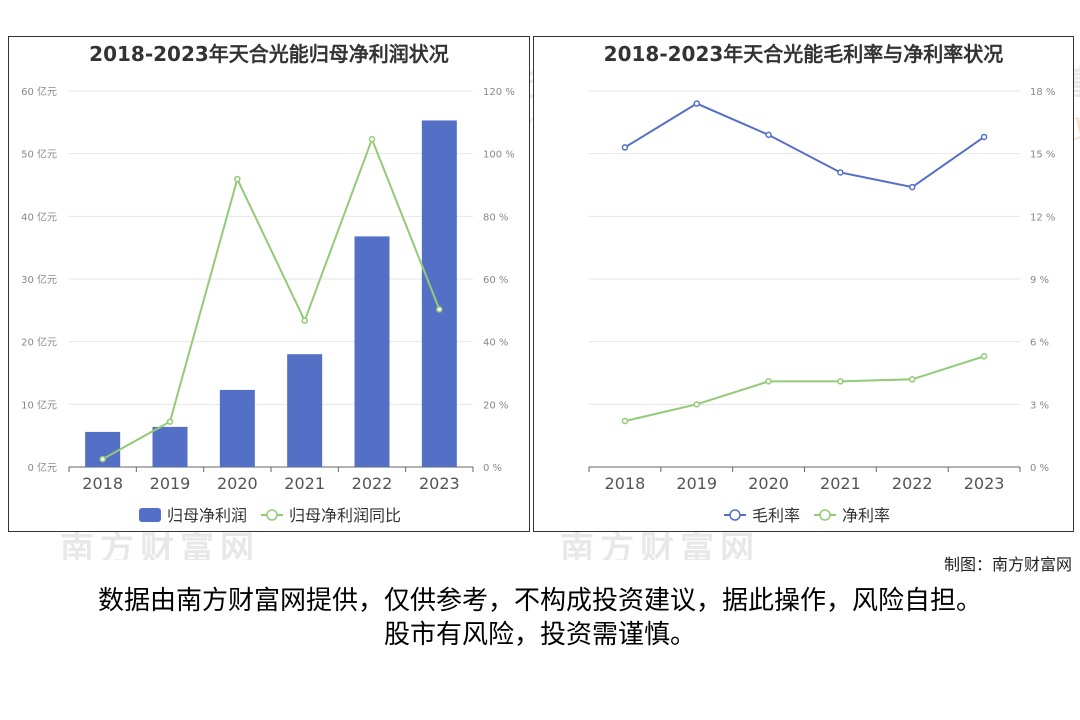 The image size is (1080, 720). I want to click on chart-title: 2018-2023年天合光能归母净利润状况, so click(269, 54).